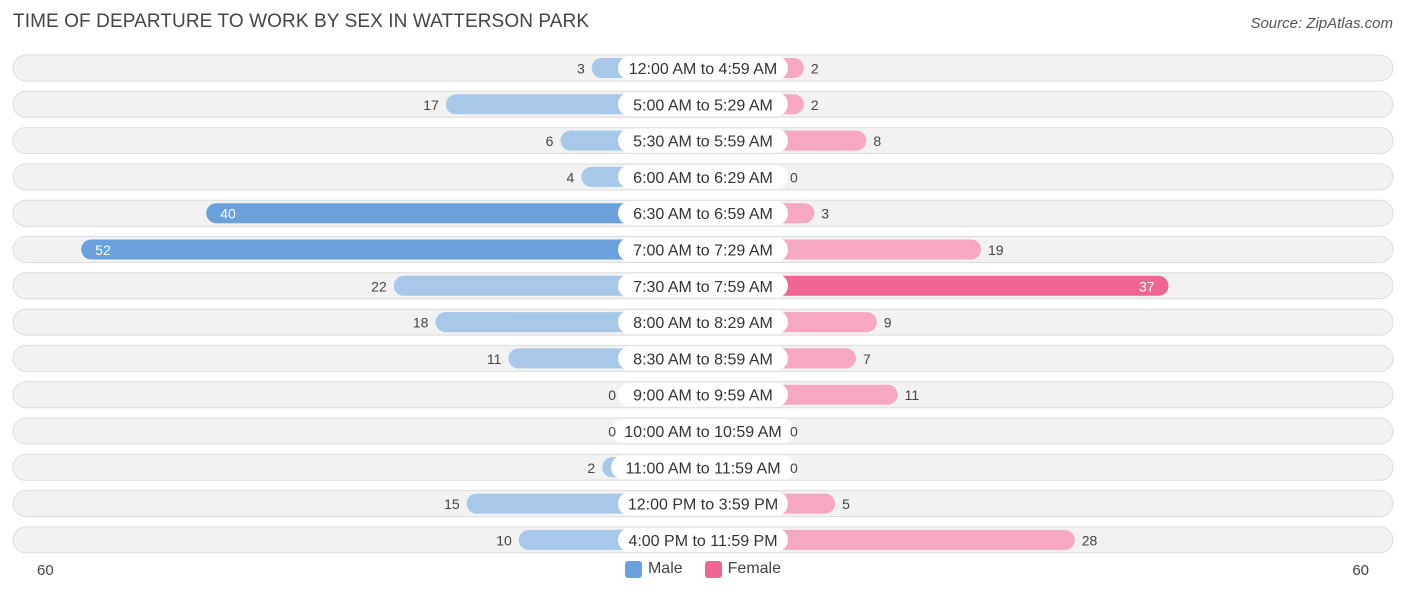  What do you see at coordinates (912, 395) in the screenshot?
I see `value-label-female: 11` at bounding box center [912, 395].